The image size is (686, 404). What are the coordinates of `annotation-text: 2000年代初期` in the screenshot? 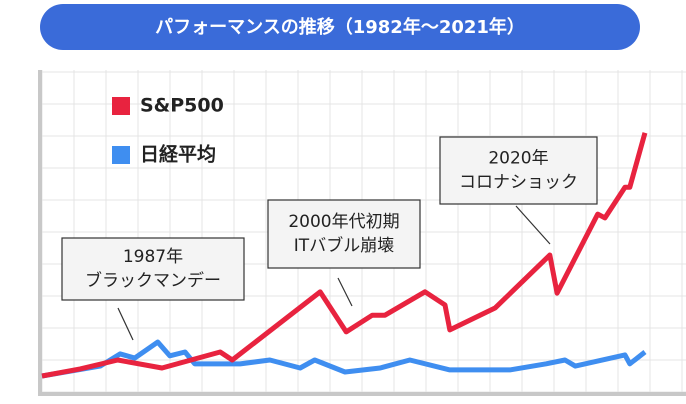 It's located at (343, 222).